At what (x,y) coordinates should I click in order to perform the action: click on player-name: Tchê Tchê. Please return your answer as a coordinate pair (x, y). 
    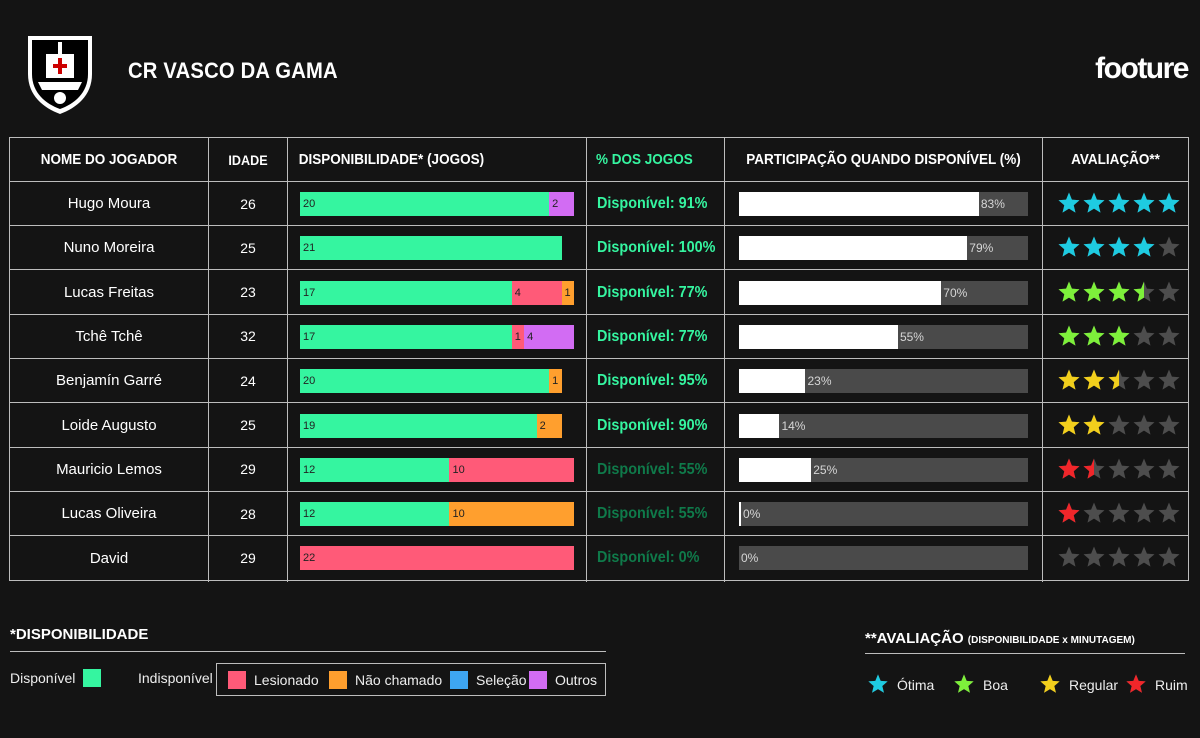
    Looking at the image, I should click on (109, 336).